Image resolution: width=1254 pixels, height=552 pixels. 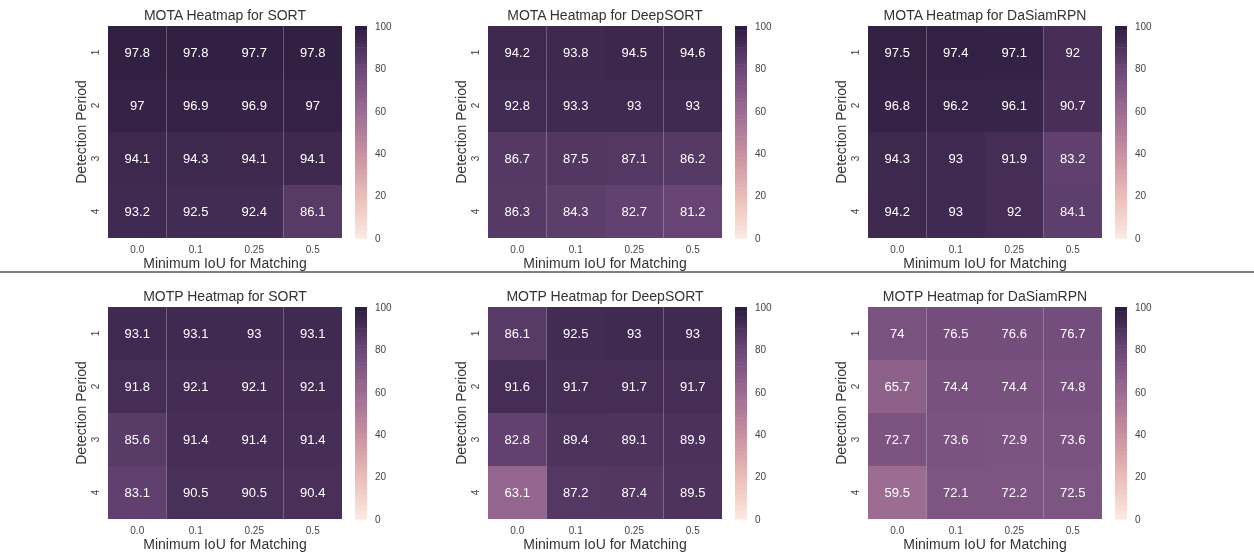 I want to click on data-label: 87.4, so click(x=634, y=492).